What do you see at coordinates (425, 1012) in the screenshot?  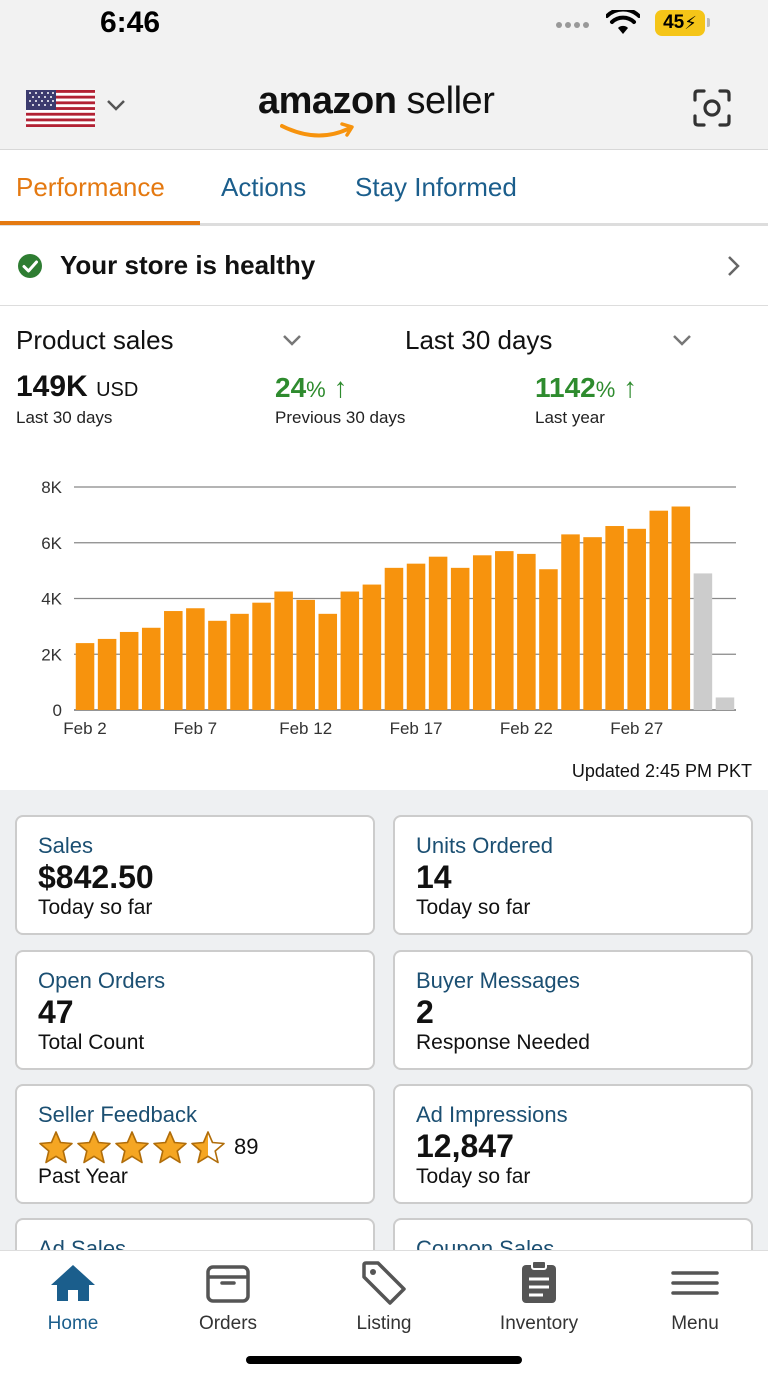 I see `card-value: 2` at bounding box center [425, 1012].